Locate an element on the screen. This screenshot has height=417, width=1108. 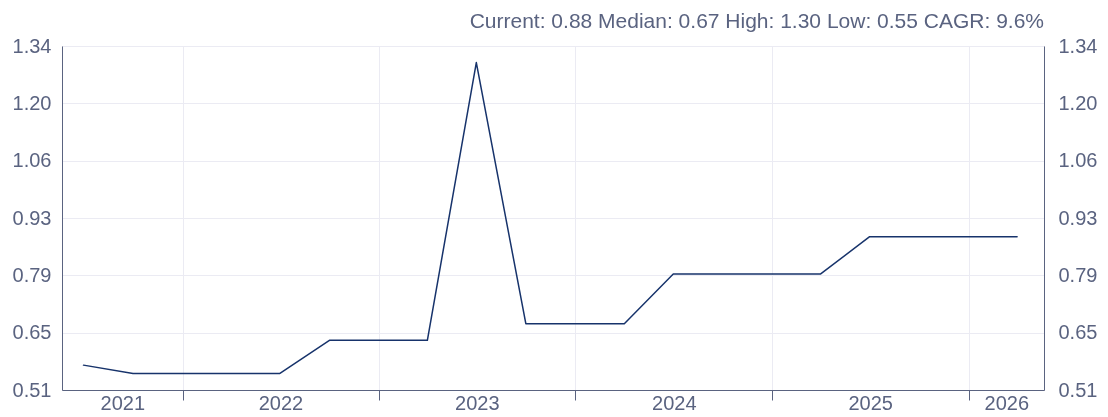
y-tick-label: 1.34 is located at coordinates (32, 45).